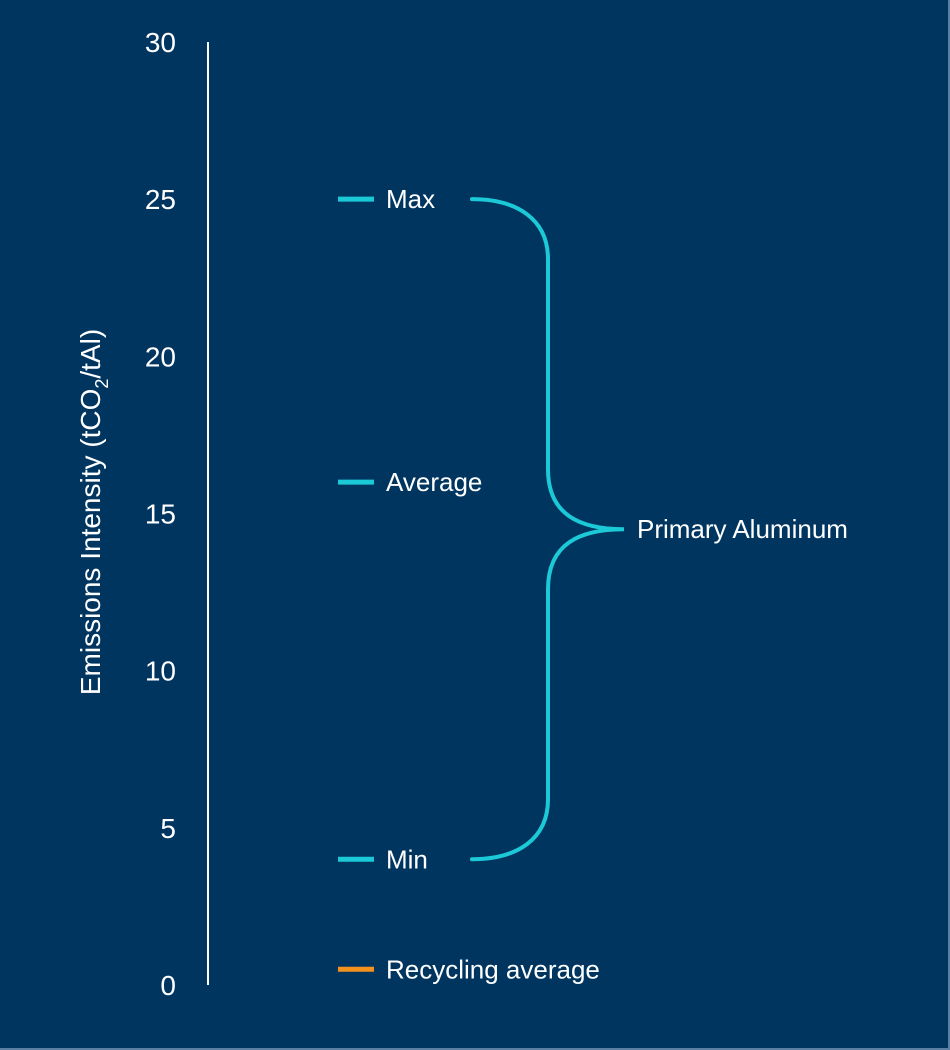 The width and height of the screenshot is (950, 1050). I want to click on brace-path, so click(547, 529).